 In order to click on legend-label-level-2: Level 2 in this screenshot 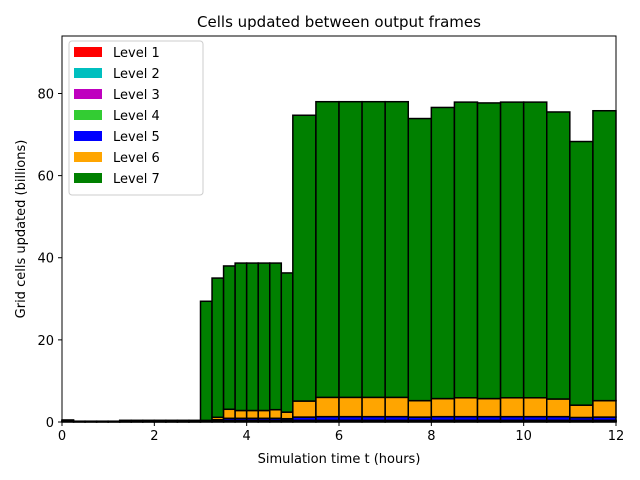, I will do `click(136, 74)`.